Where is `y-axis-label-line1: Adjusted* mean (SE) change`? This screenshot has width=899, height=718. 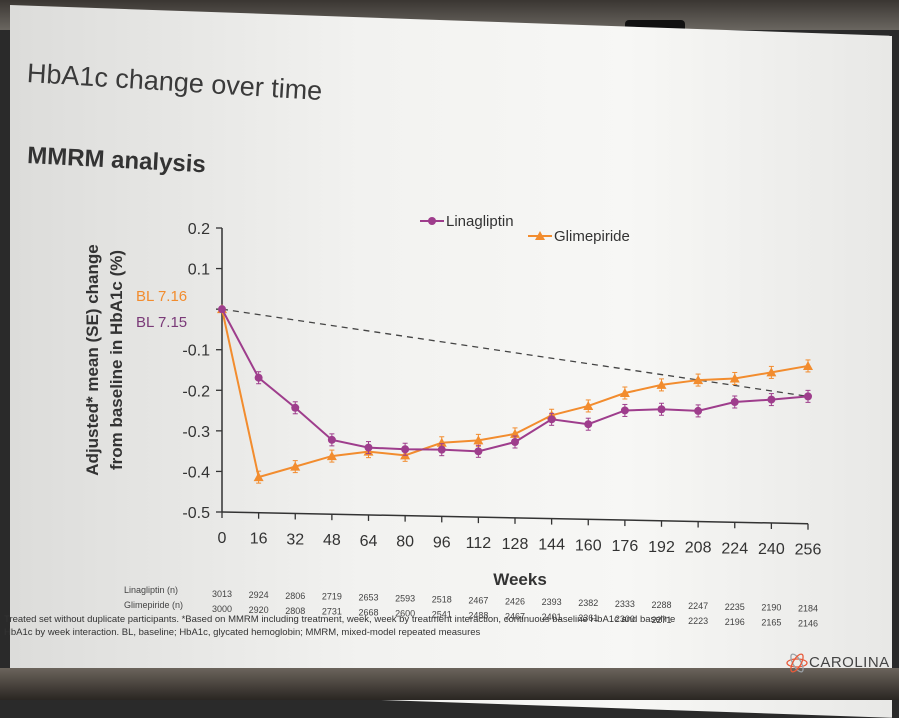
y-axis-label-line1: Adjusted* mean (SE) change is located at coordinates (92, 359).